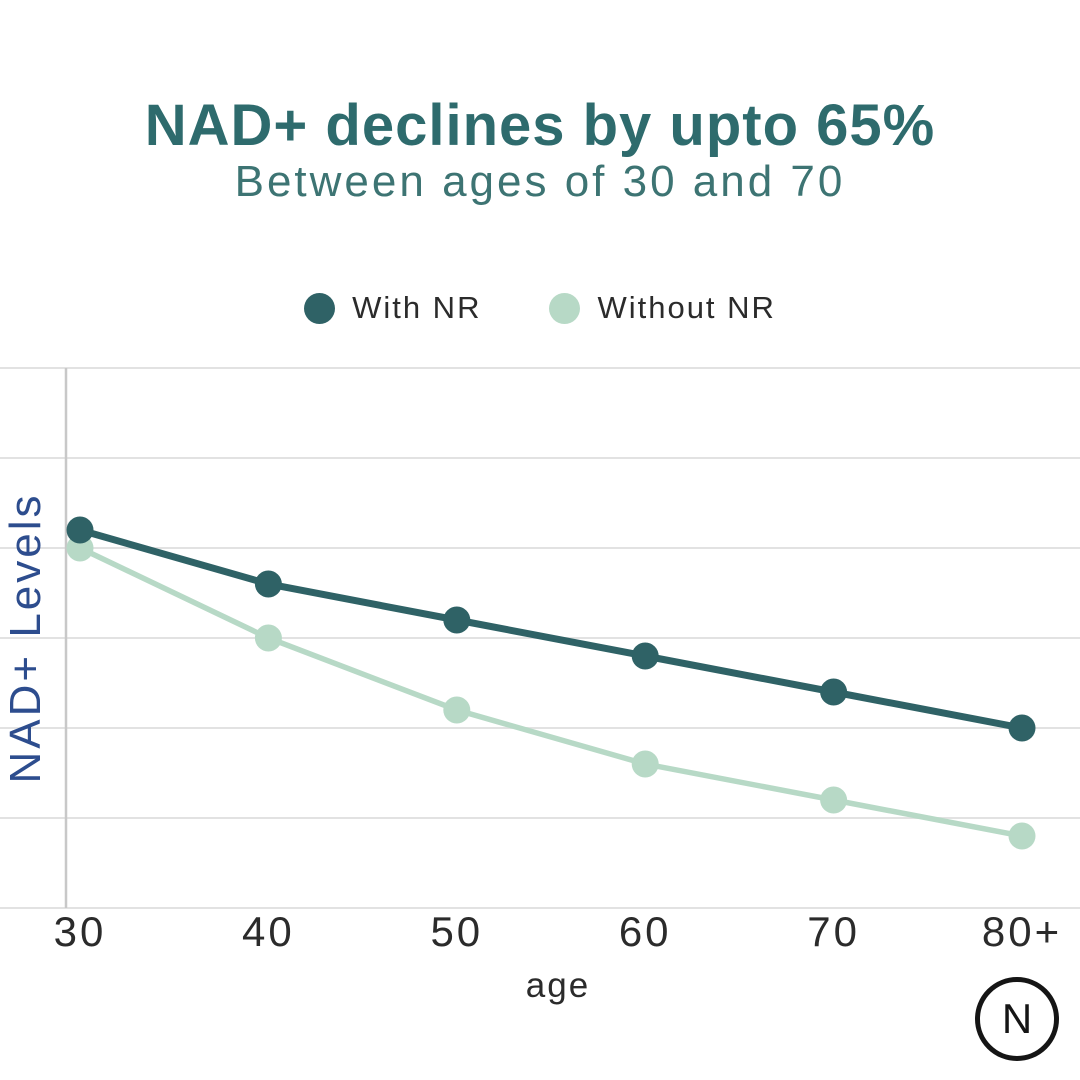 The height and width of the screenshot is (1080, 1080). I want to click on y-axis-label: NAD+ Levels, so click(25, 637).